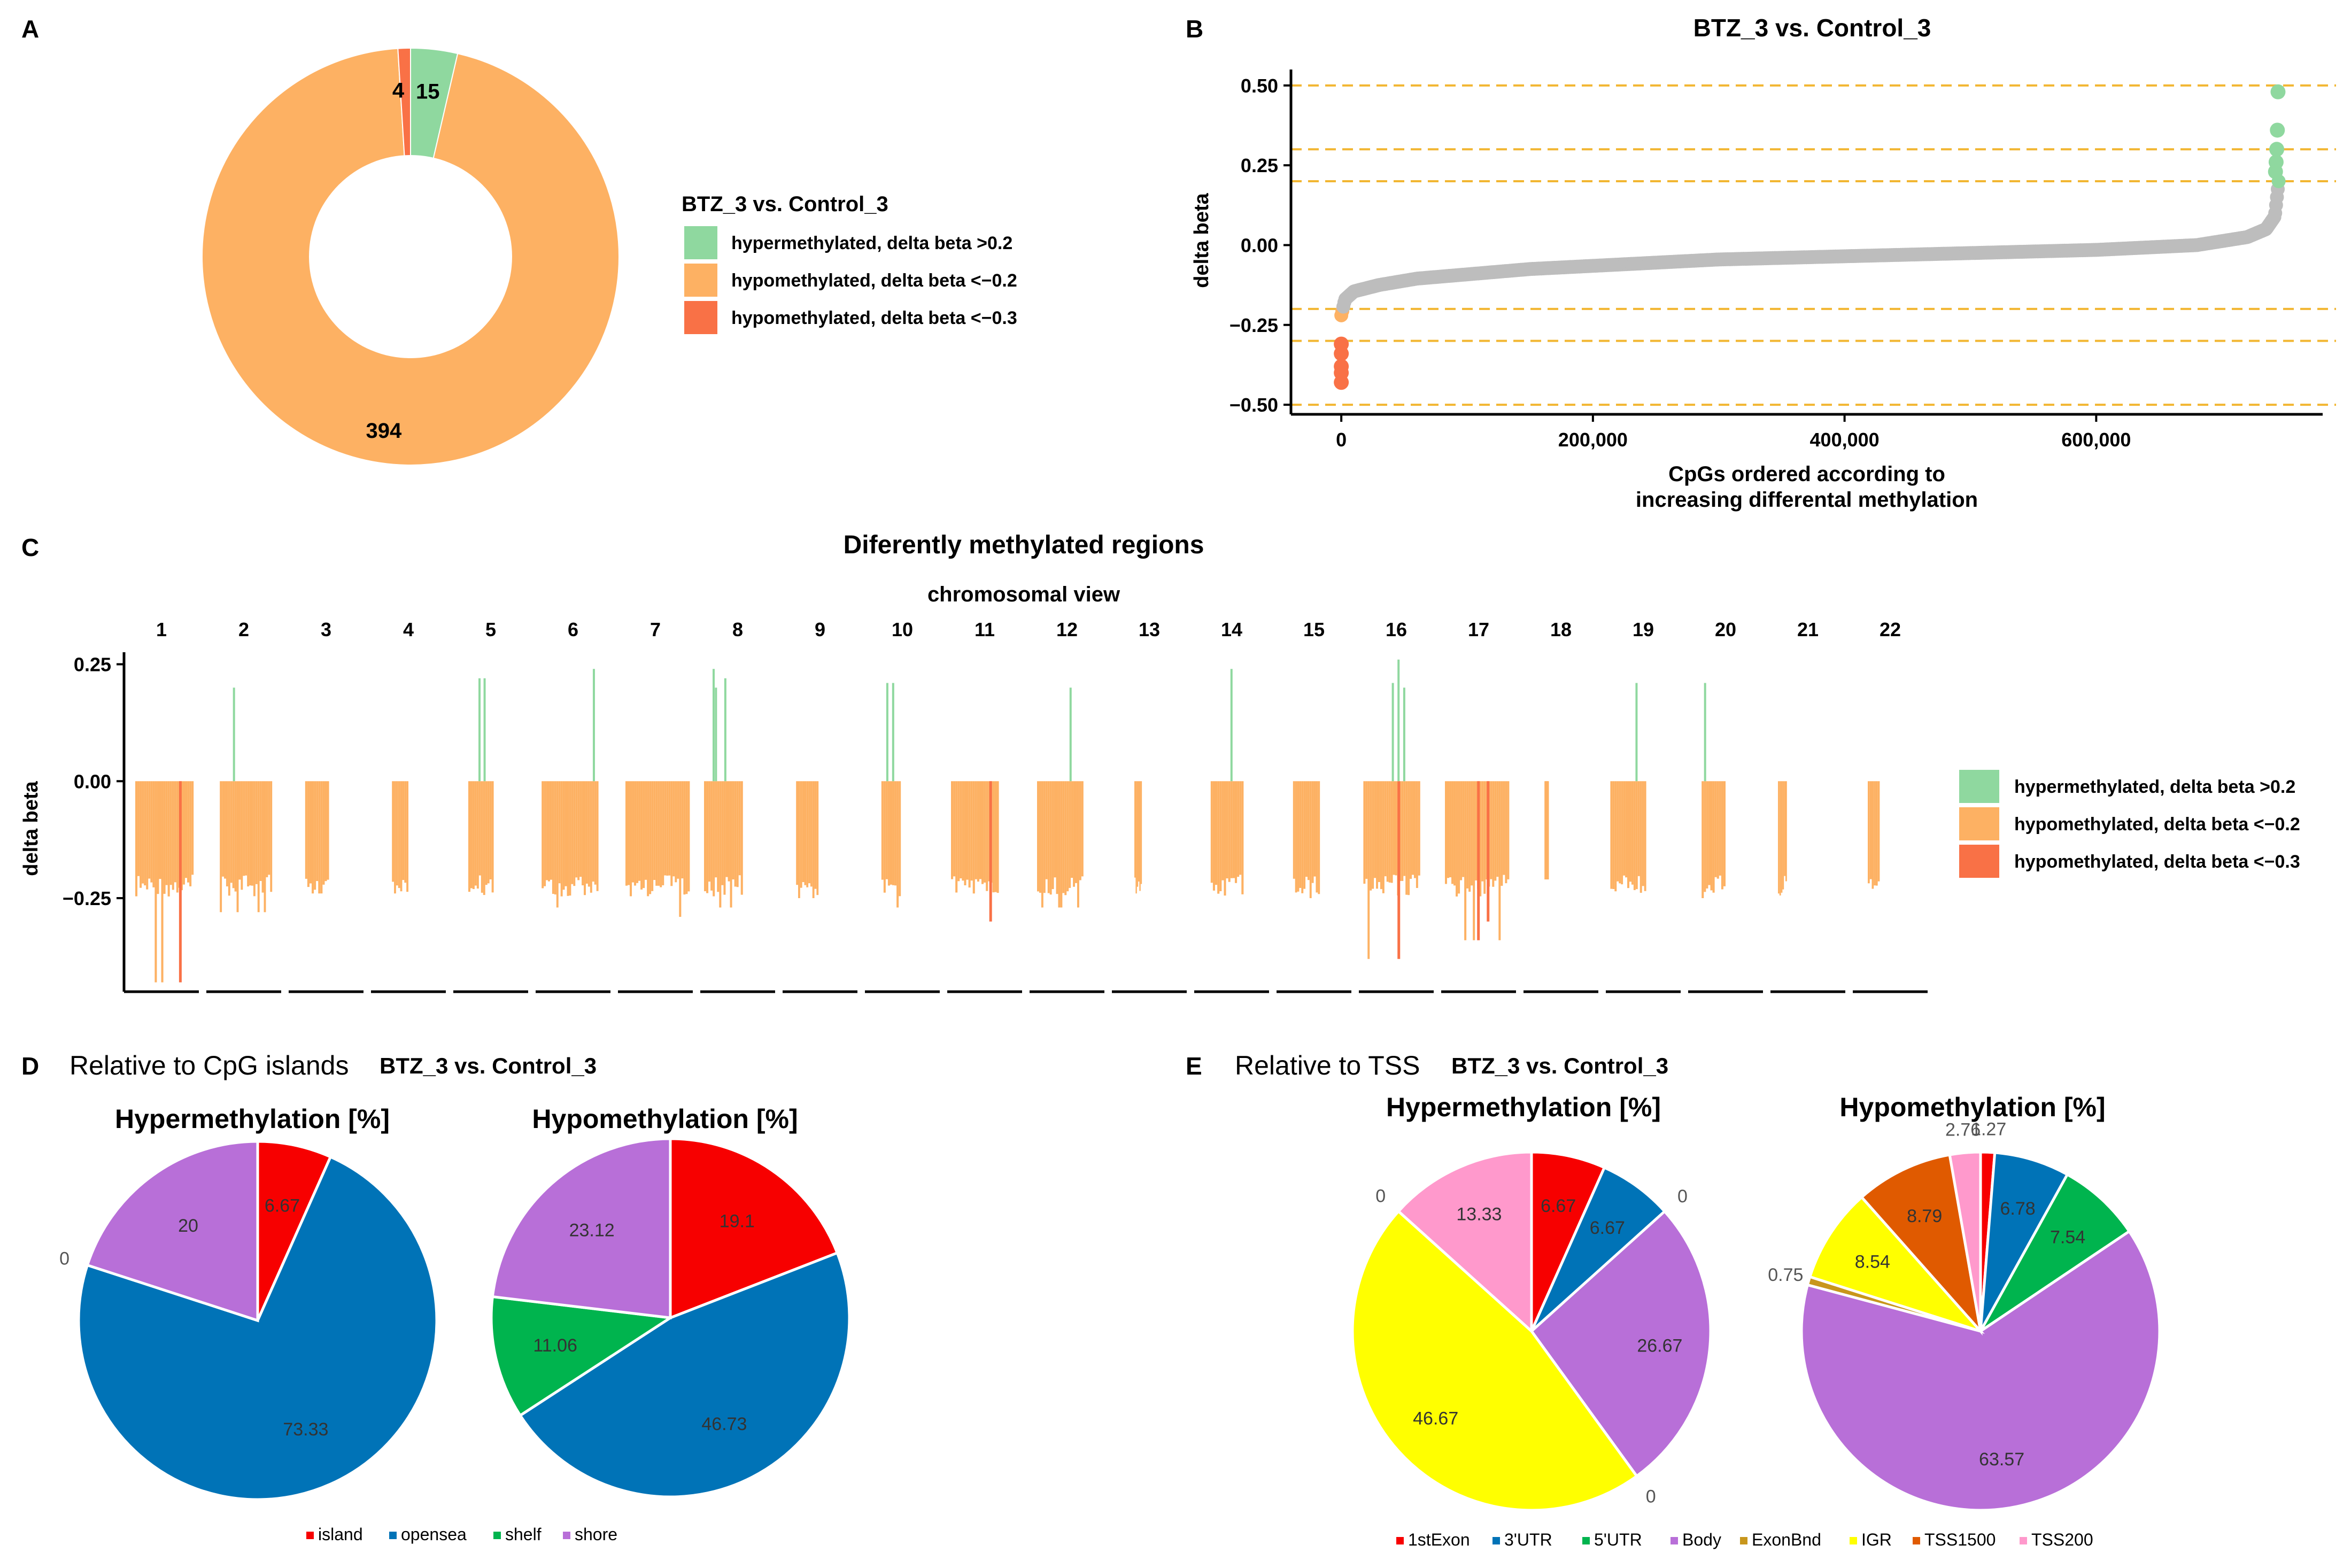  What do you see at coordinates (655, 629) in the screenshot?
I see `chromosome-label: 7` at bounding box center [655, 629].